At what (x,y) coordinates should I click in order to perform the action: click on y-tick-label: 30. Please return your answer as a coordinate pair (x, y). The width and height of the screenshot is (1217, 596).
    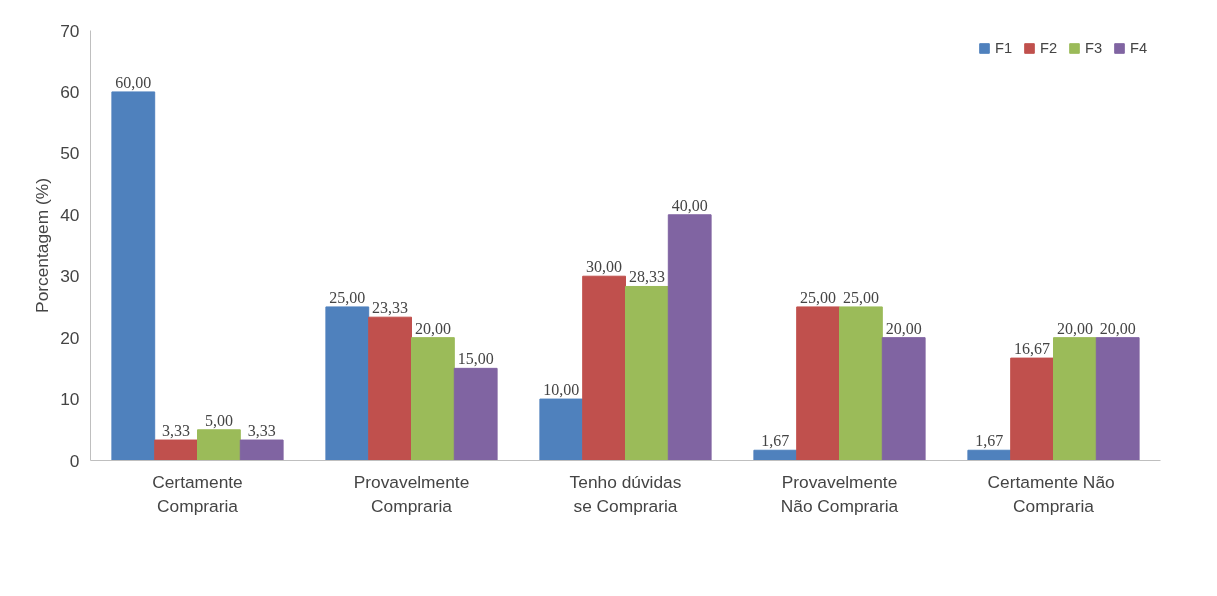
    Looking at the image, I should click on (70, 276).